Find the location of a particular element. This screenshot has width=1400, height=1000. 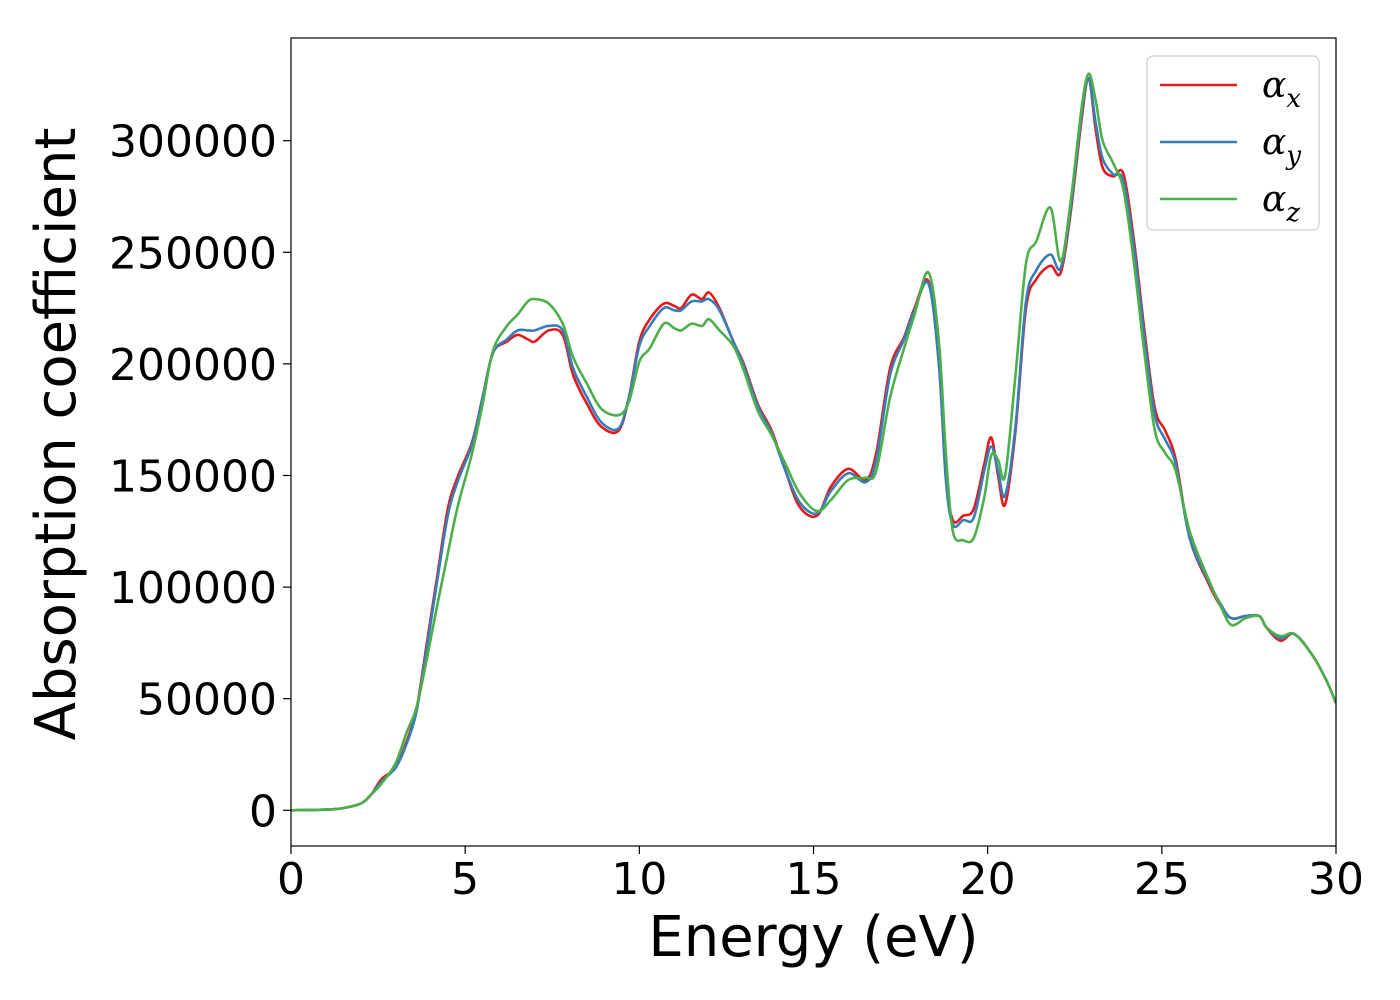

y-tick-label: 100000 is located at coordinates (193, 588).